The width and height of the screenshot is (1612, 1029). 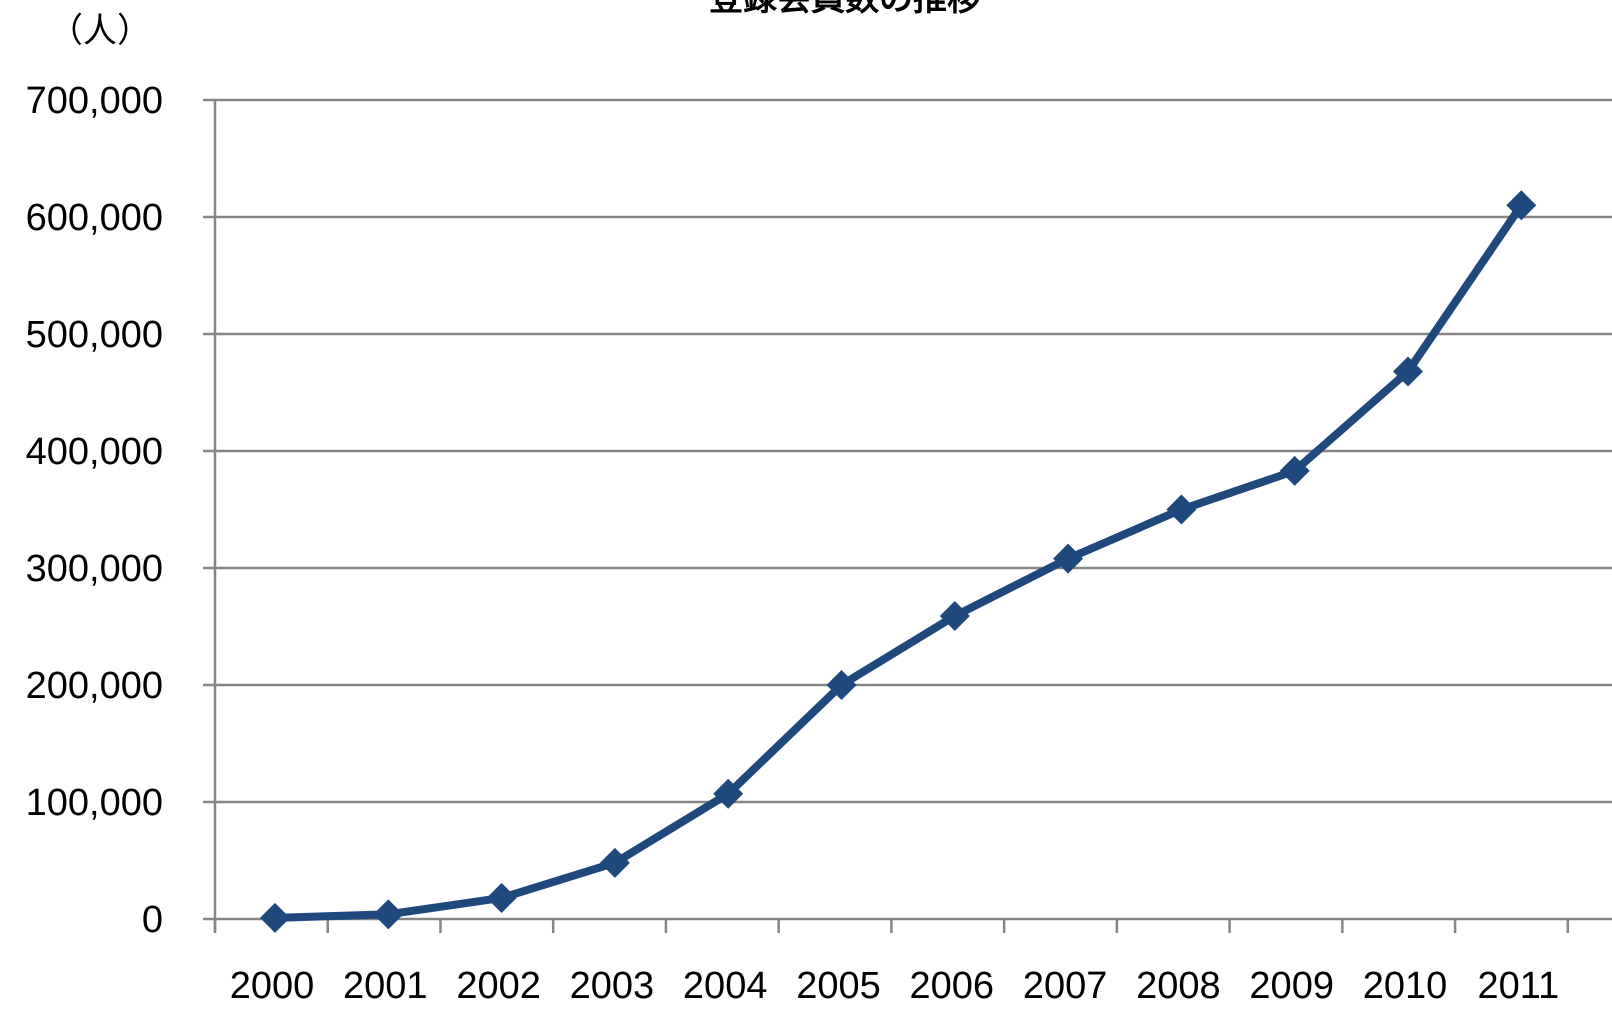 What do you see at coordinates (952, 986) in the screenshot?
I see `x-tick-label: 2006` at bounding box center [952, 986].